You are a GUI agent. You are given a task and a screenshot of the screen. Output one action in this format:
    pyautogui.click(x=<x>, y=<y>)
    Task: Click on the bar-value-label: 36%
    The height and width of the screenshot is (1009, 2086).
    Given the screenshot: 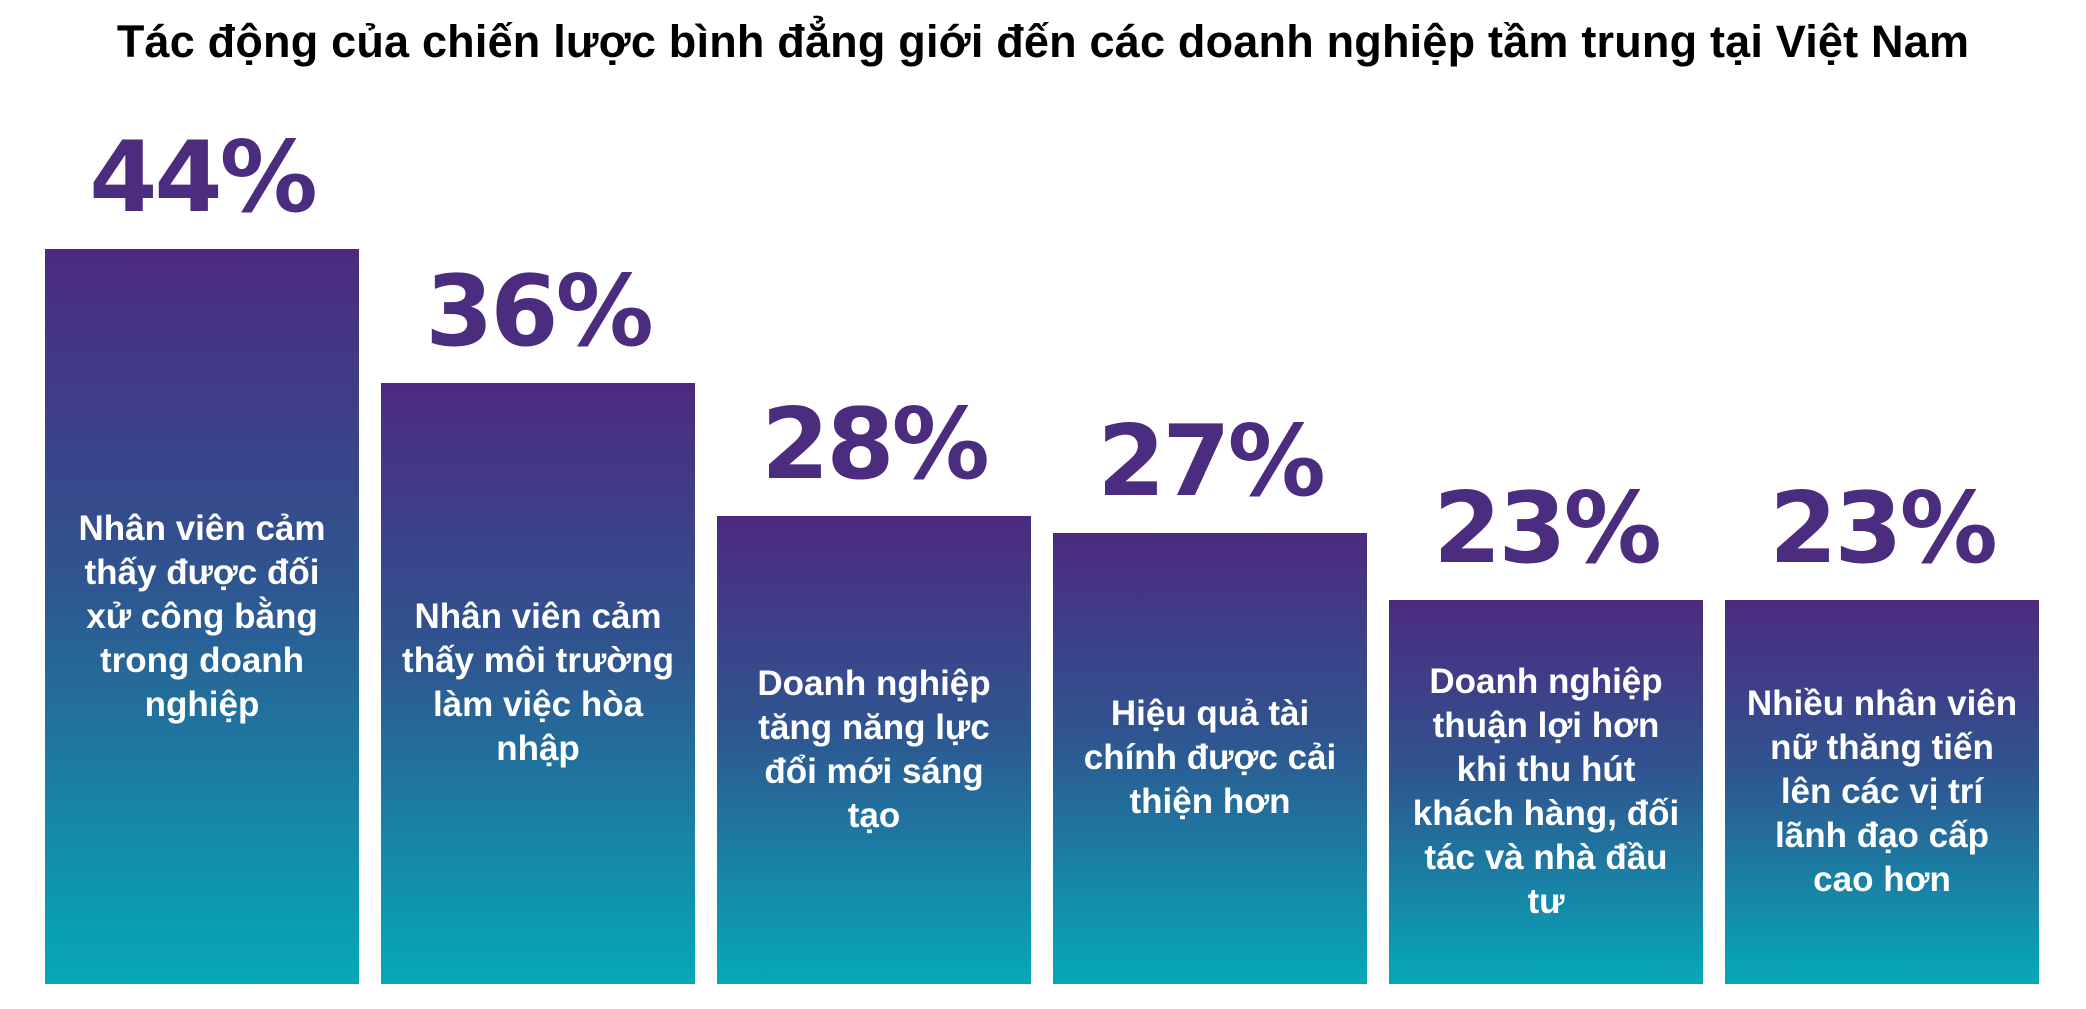 What is the action you would take?
    pyautogui.click(x=539, y=311)
    